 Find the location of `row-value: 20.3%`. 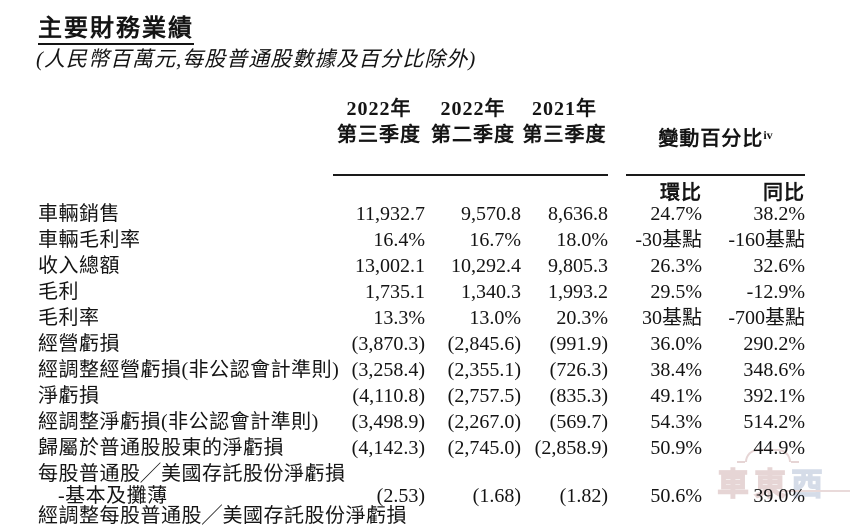

row-value: 20.3% is located at coordinates (582, 318).